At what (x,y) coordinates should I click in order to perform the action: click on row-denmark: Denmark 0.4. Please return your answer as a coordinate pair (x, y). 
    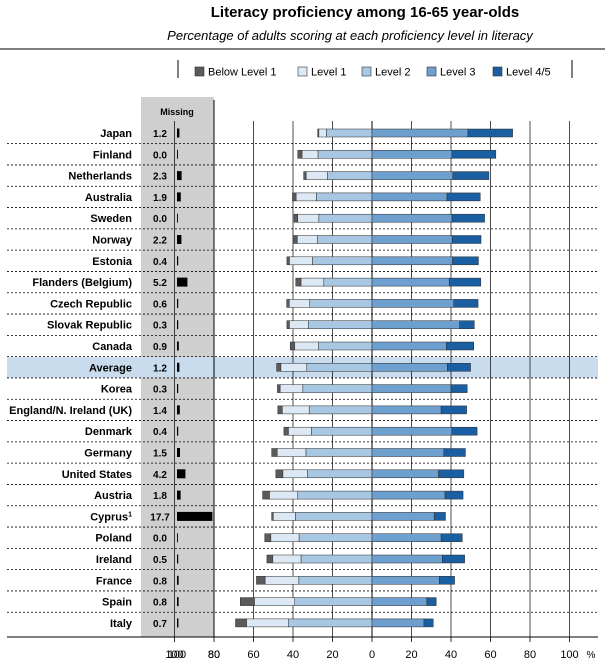
    Looking at the image, I should click on (281, 432).